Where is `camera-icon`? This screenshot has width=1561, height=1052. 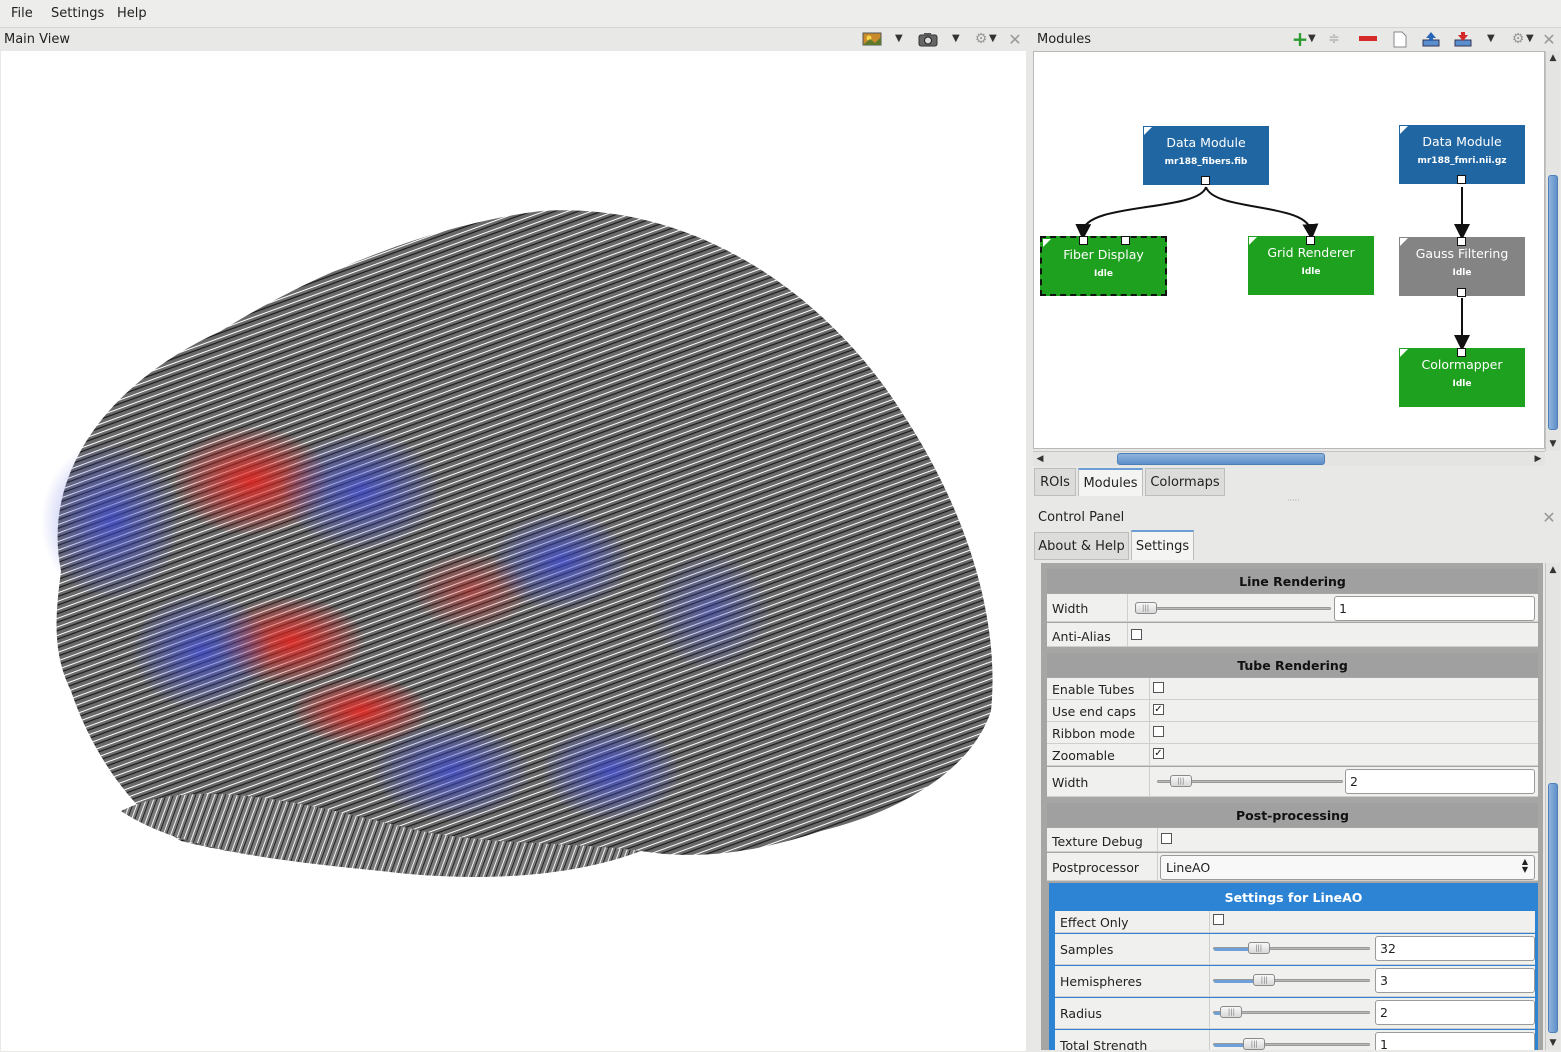 camera-icon is located at coordinates (928, 39).